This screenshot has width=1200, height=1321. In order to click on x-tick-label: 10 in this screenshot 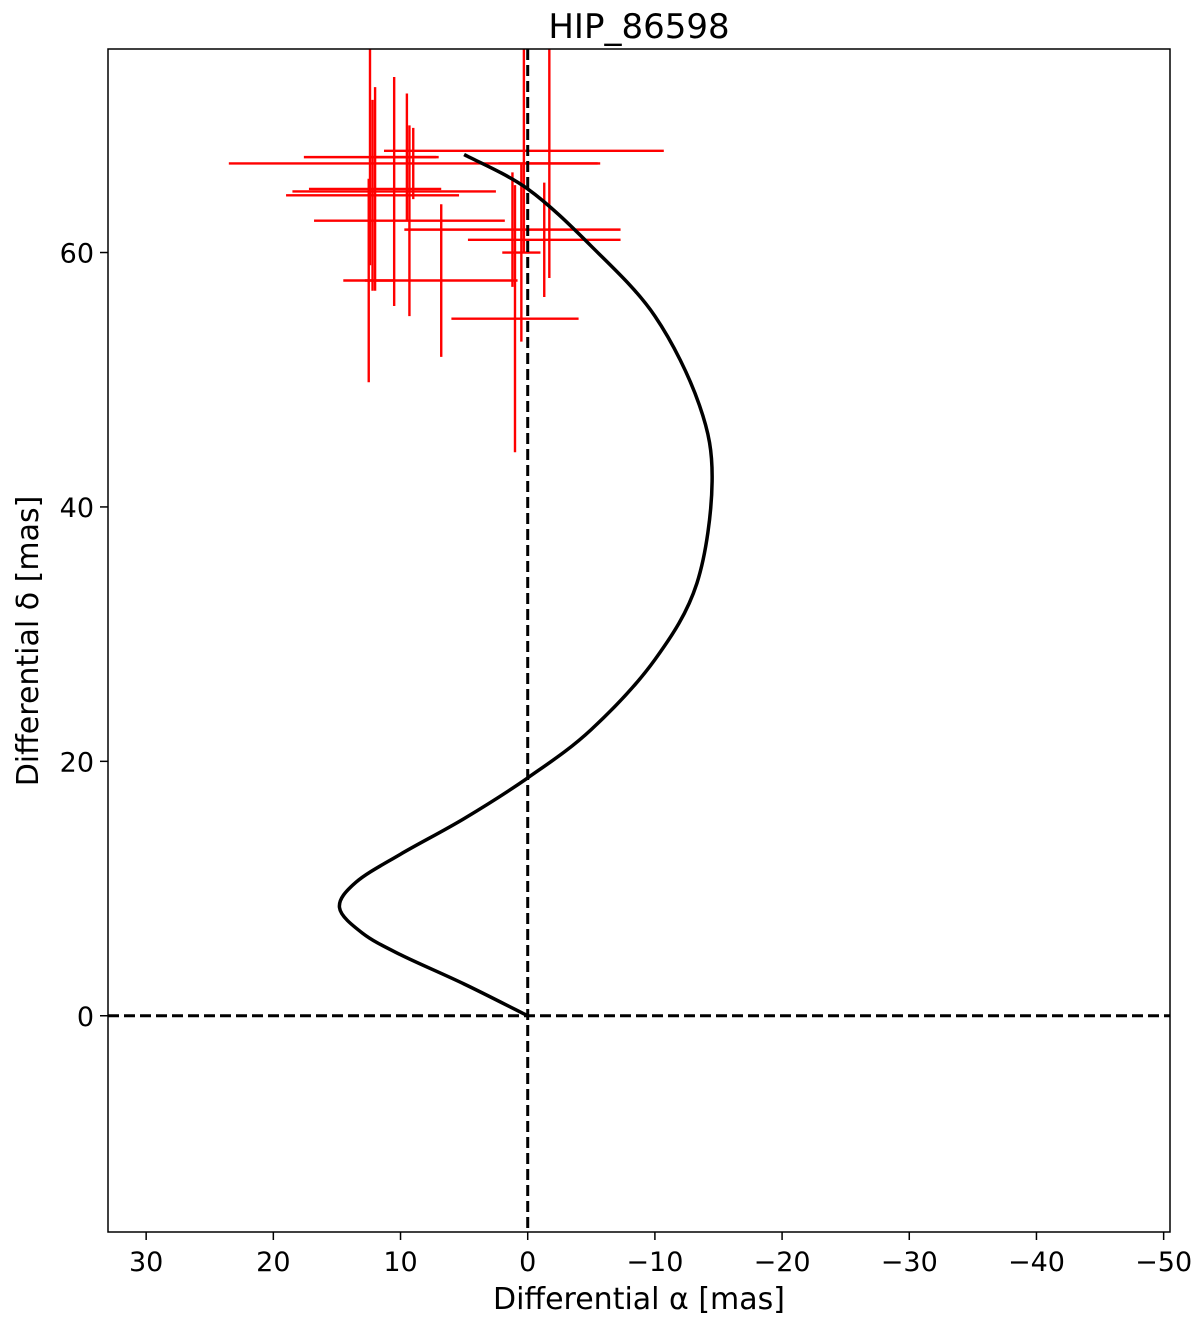, I will do `click(400, 1262)`.